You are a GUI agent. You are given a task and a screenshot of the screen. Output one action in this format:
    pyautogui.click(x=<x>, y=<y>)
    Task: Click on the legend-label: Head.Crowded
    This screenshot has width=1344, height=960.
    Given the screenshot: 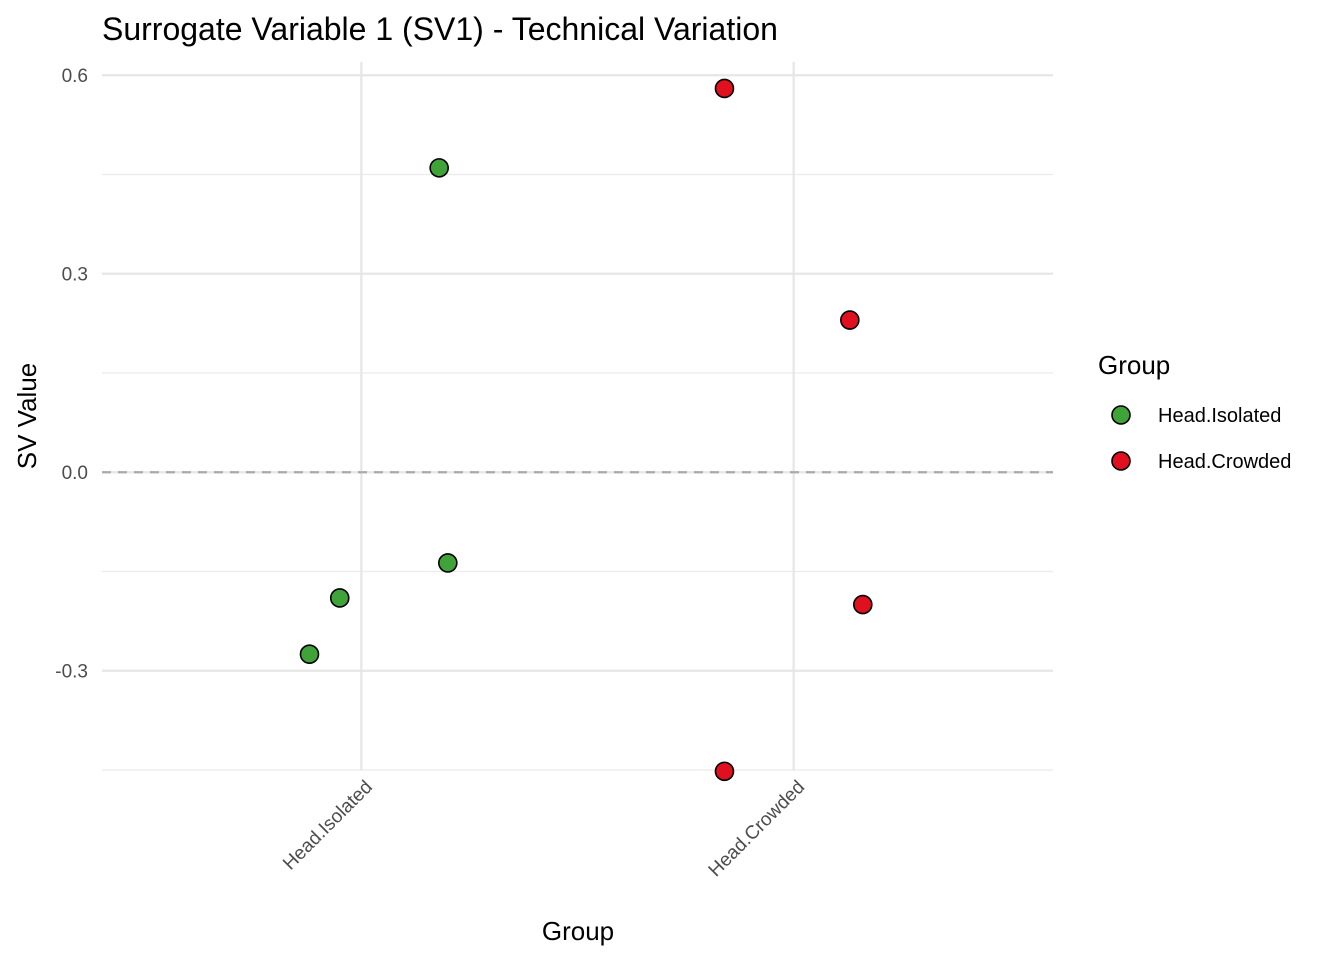 What is the action you would take?
    pyautogui.click(x=1224, y=462)
    